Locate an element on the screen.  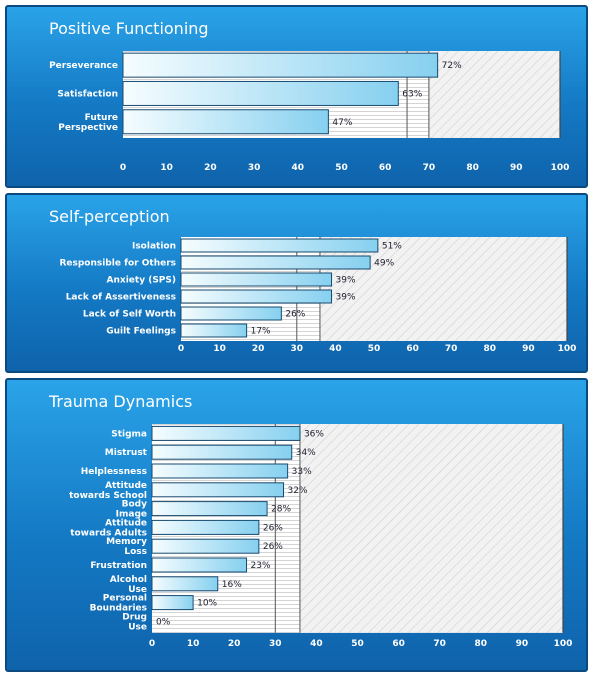
data-label: 16% is located at coordinates (232, 585).